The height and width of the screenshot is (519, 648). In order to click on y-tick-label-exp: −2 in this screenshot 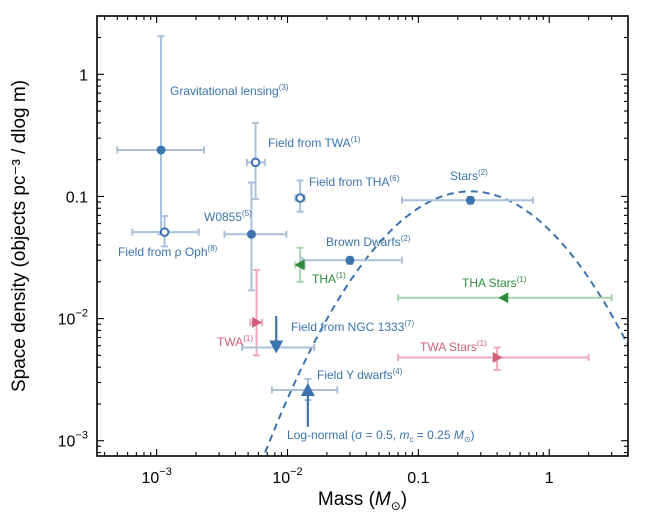, I will do `click(81, 314)`.